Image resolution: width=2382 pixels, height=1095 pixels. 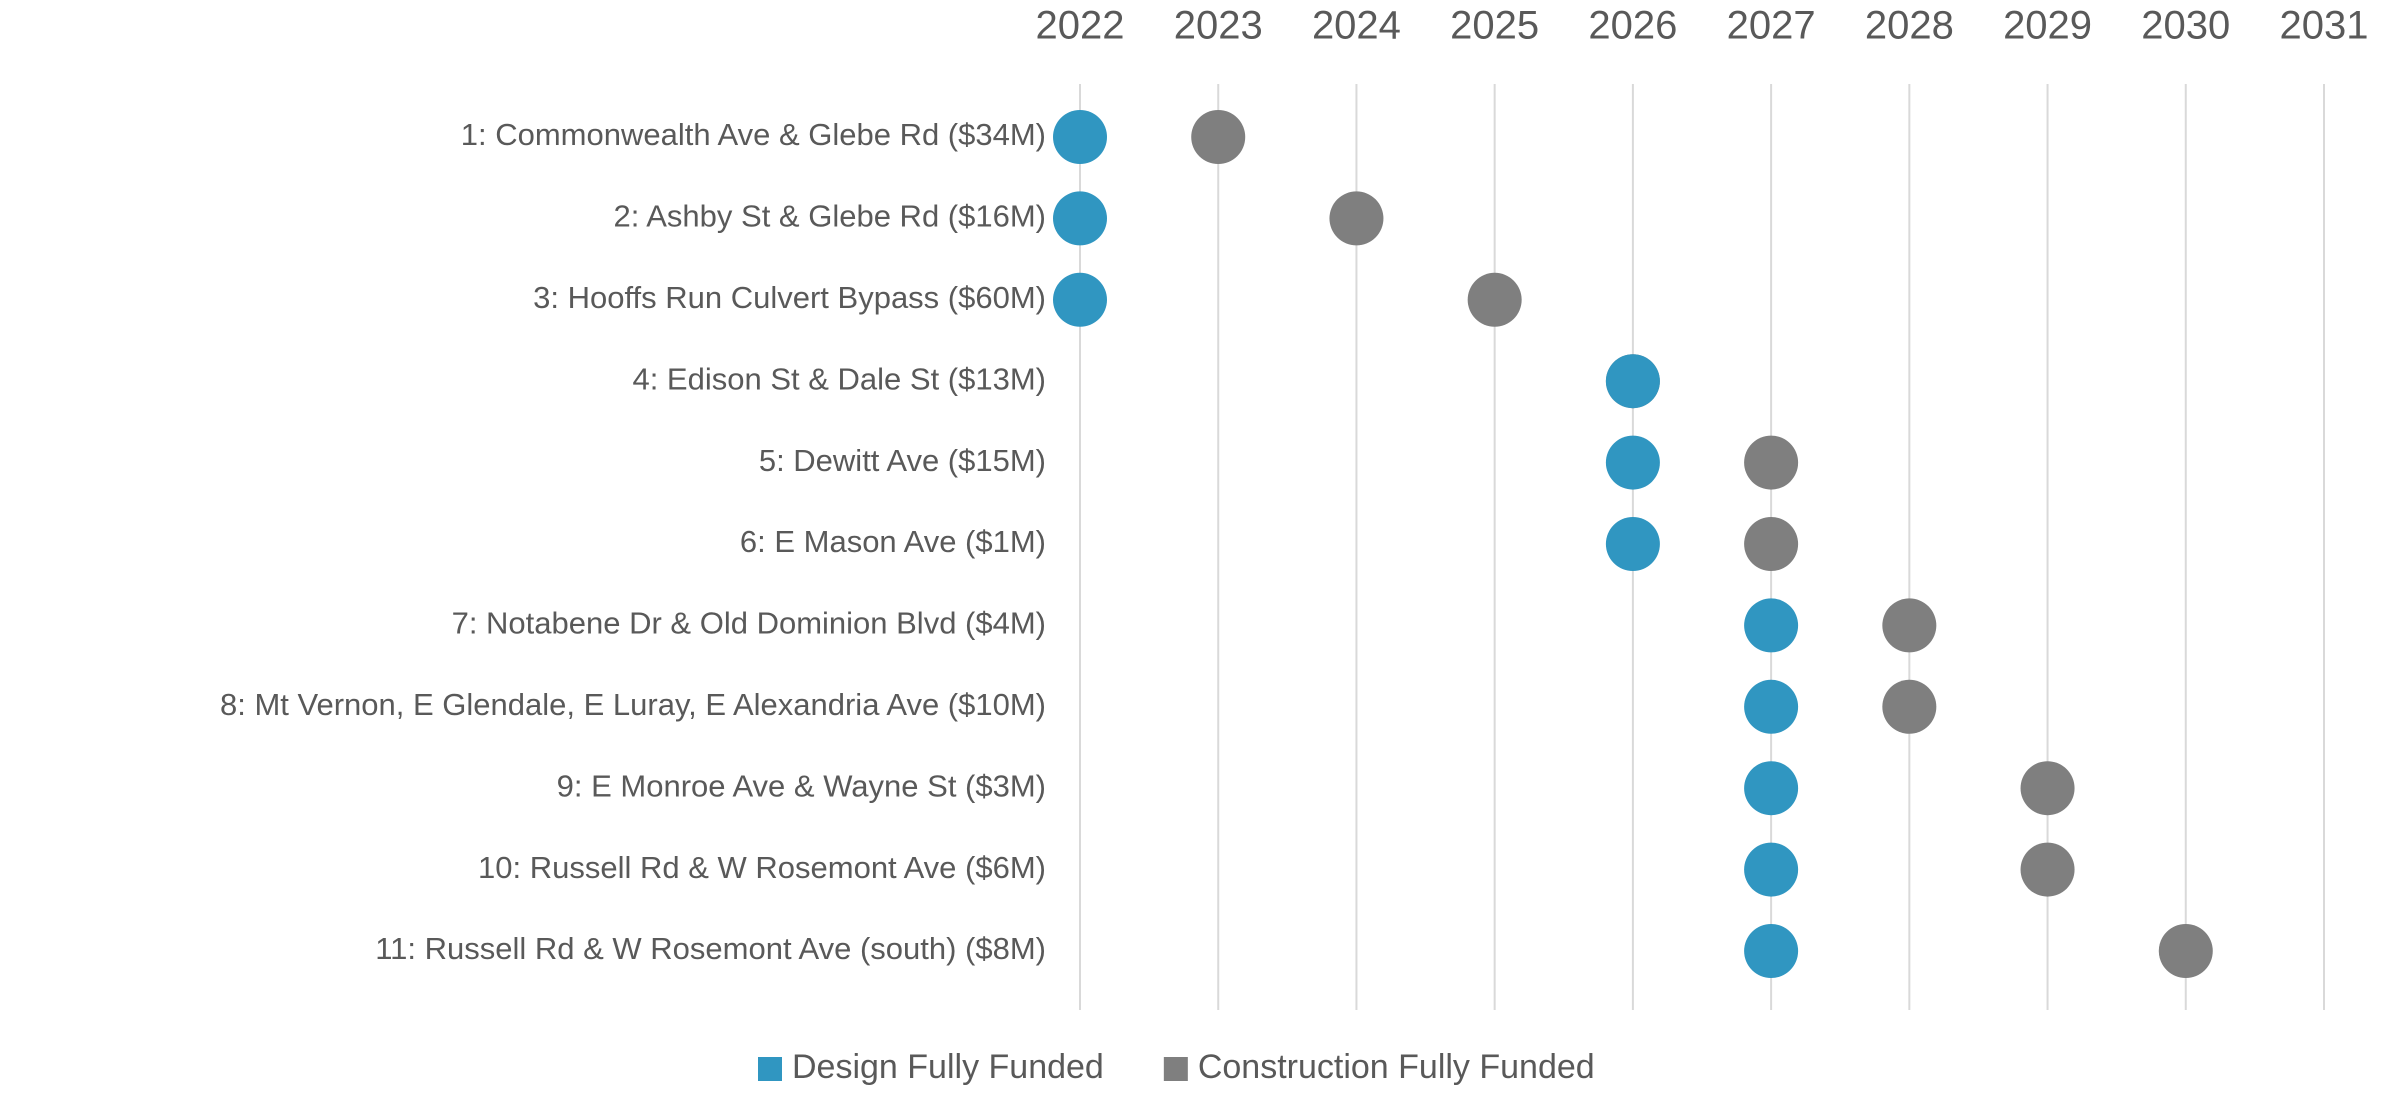 What do you see at coordinates (893, 541) in the screenshot?
I see `category-label: 6: E Mason Ave ($1M)` at bounding box center [893, 541].